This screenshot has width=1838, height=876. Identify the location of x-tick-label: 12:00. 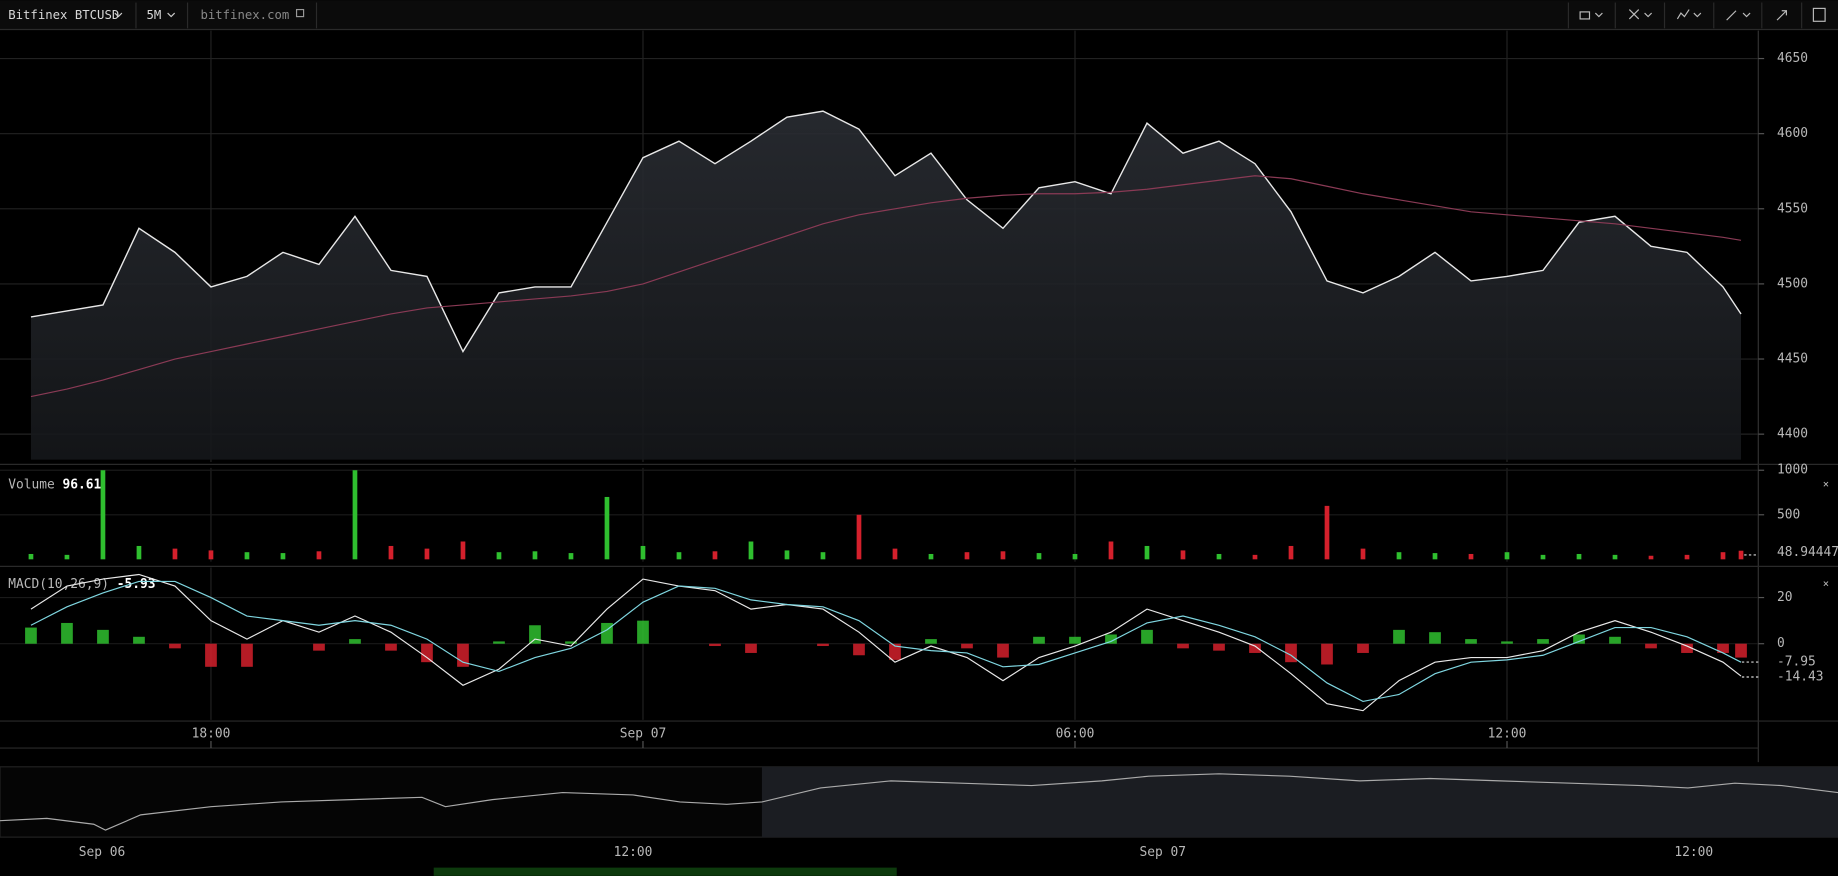
(1507, 733).